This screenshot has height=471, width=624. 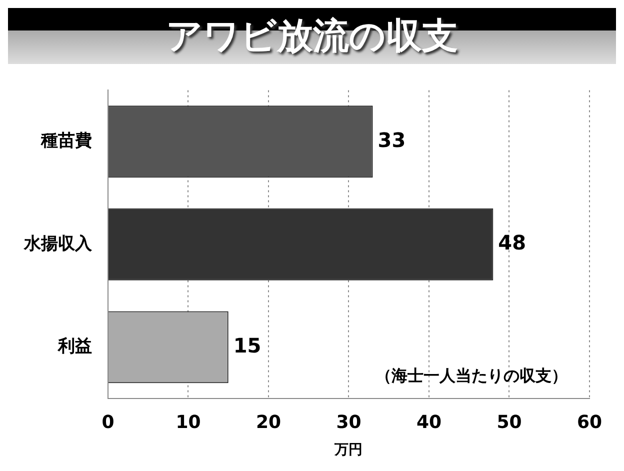 I want to click on x-tick-label: 50, so click(x=509, y=423).